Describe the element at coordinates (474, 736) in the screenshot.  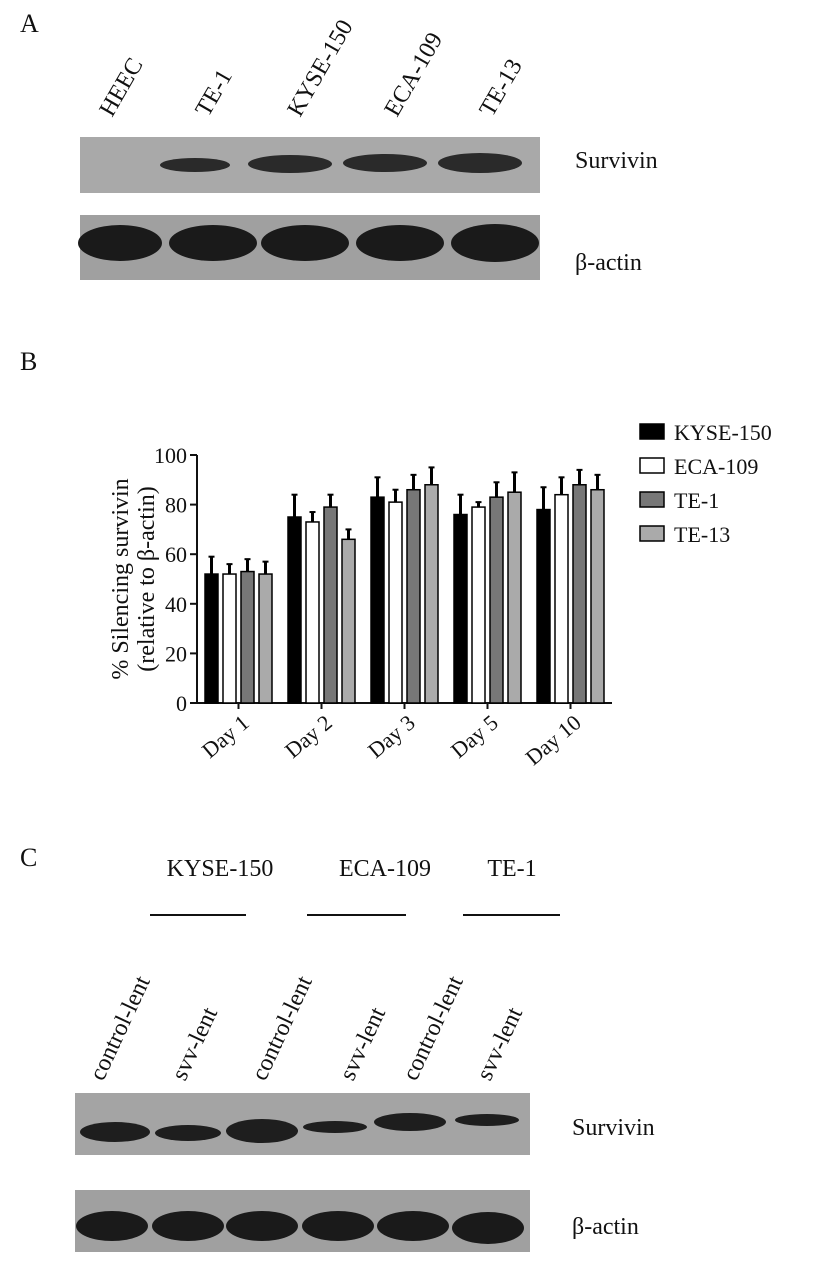
I see `x-tick-label: Day 5` at that location.